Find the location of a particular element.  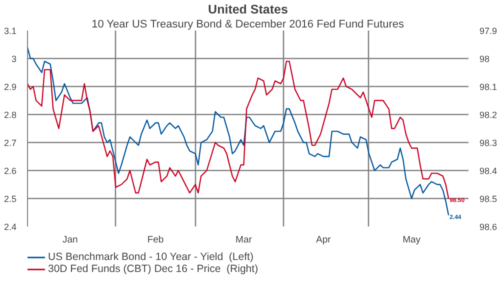

x-tick-label: Feb is located at coordinates (155, 240).